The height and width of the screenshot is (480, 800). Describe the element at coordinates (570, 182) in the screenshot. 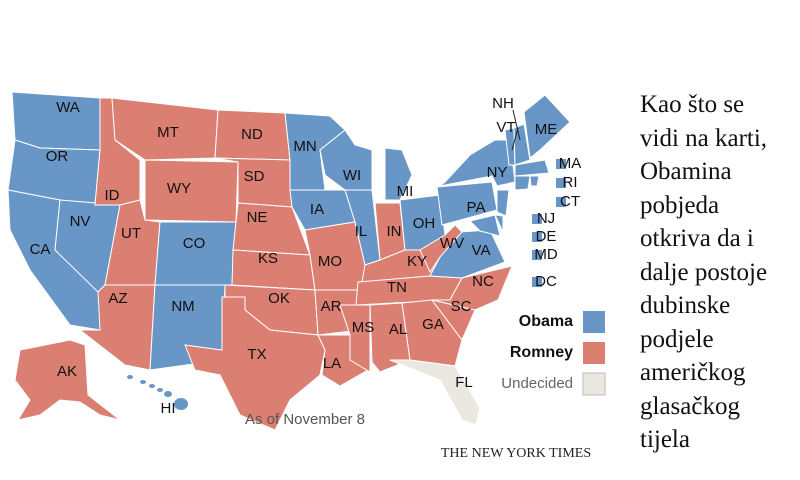

I see `state-label: RI` at that location.